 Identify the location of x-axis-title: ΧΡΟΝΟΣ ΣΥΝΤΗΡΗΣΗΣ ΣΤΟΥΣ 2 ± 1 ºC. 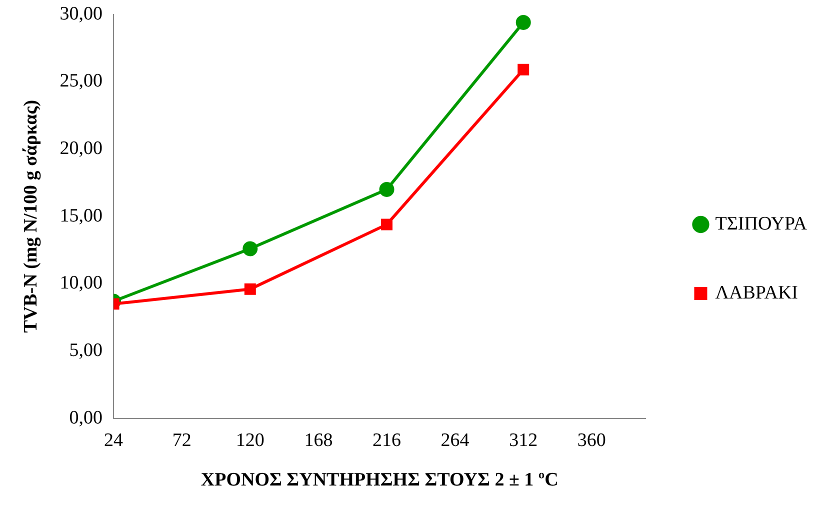
(379, 480).